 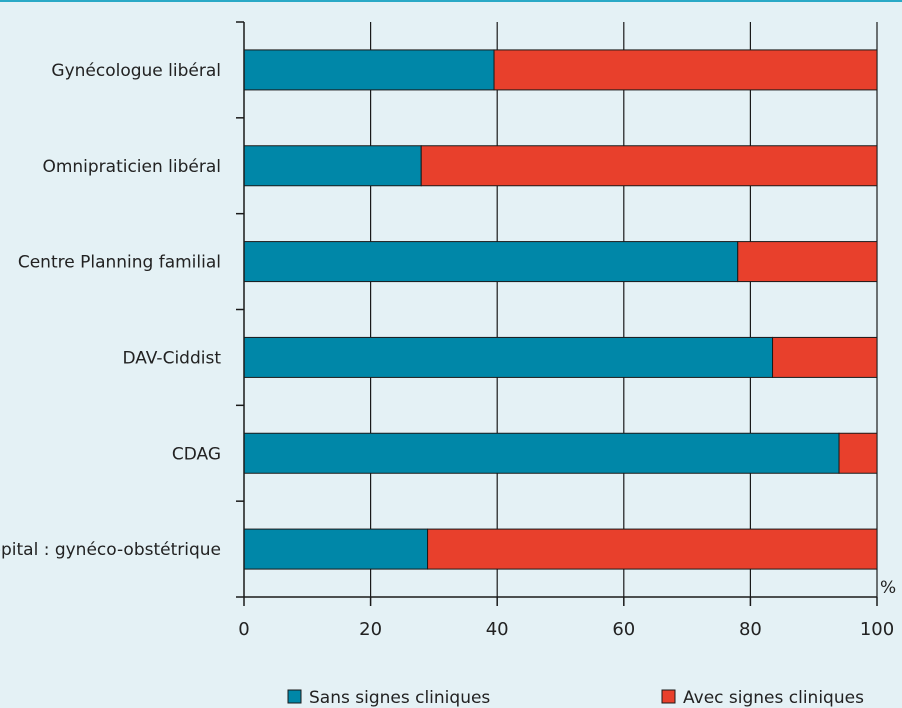 I want to click on top-rule, so click(x=451, y=1).